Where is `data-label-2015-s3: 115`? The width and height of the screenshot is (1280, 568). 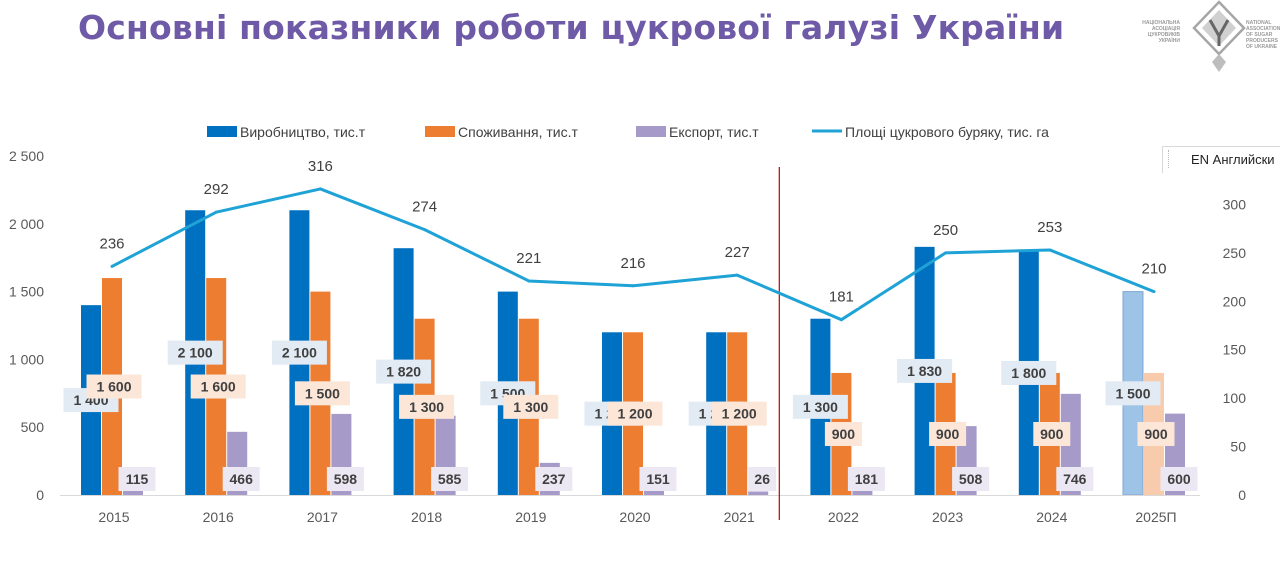
data-label-2015-s3: 115 is located at coordinates (137, 479).